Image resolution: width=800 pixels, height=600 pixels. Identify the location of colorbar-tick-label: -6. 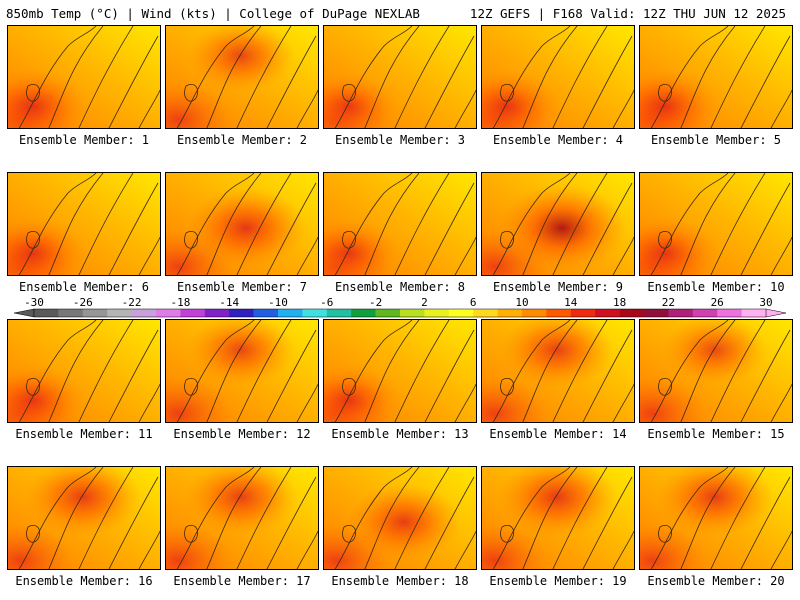
(326, 302).